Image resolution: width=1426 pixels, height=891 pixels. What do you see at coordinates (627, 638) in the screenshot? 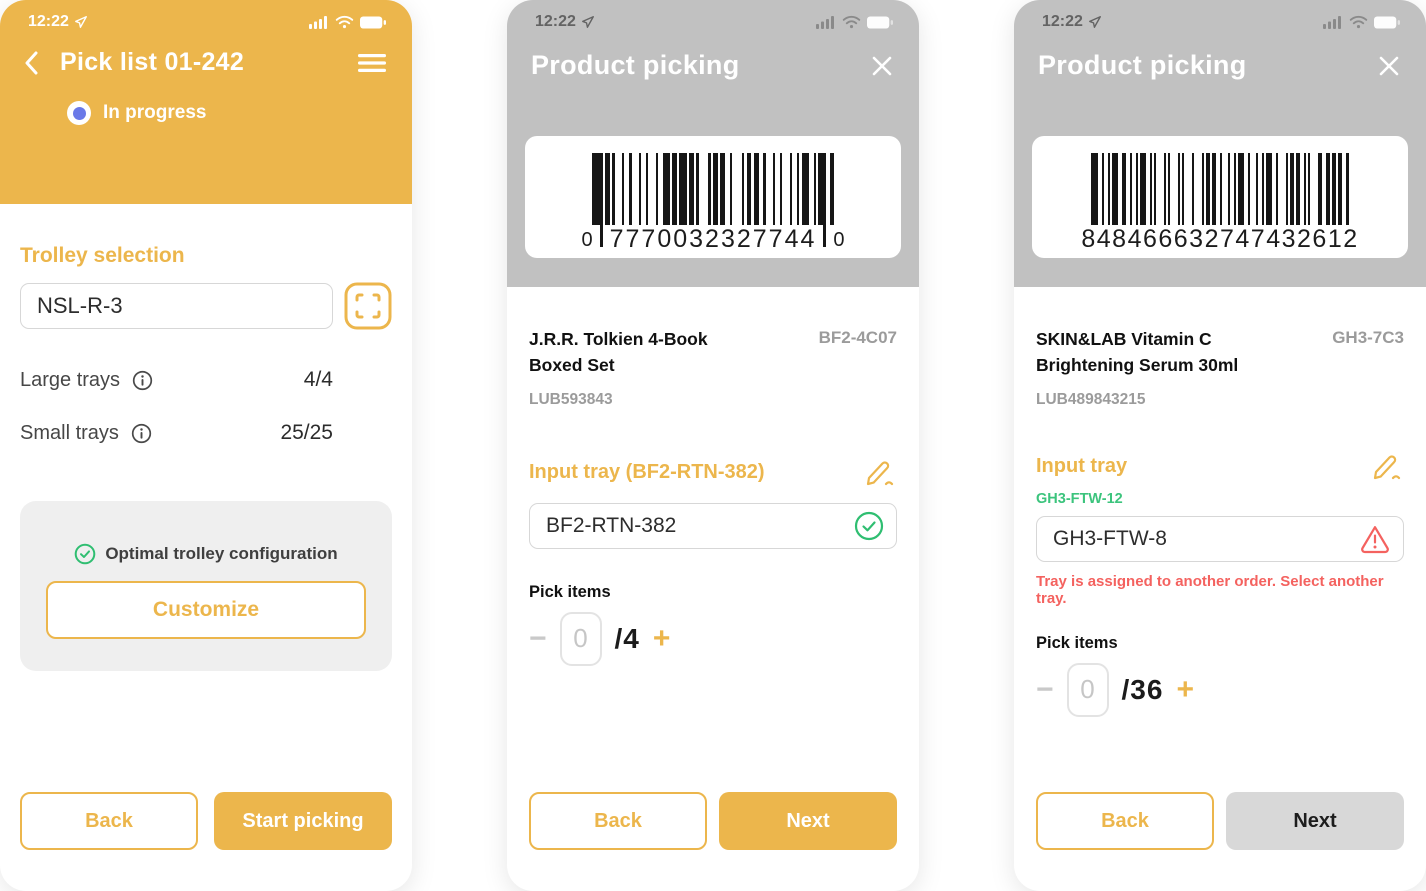
I see `pick-total: /4` at bounding box center [627, 638].